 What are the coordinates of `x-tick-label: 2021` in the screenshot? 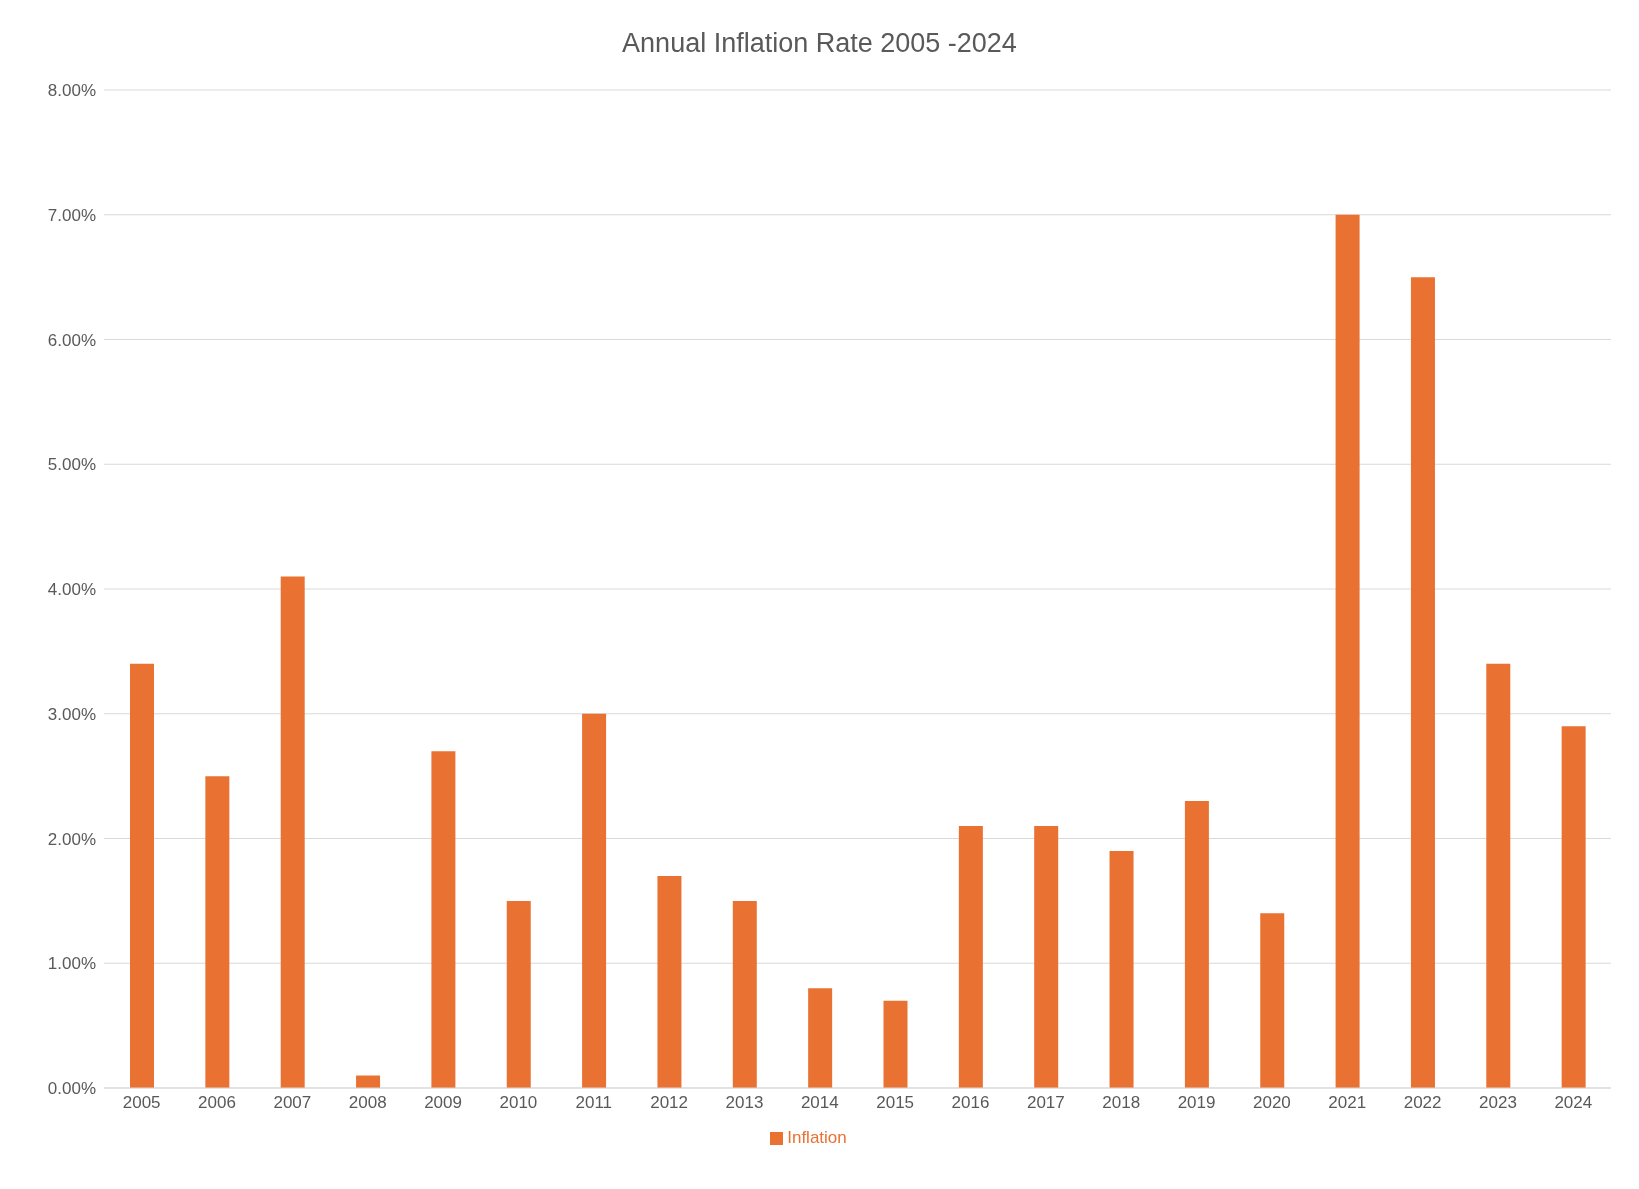 It's located at (1347, 1103).